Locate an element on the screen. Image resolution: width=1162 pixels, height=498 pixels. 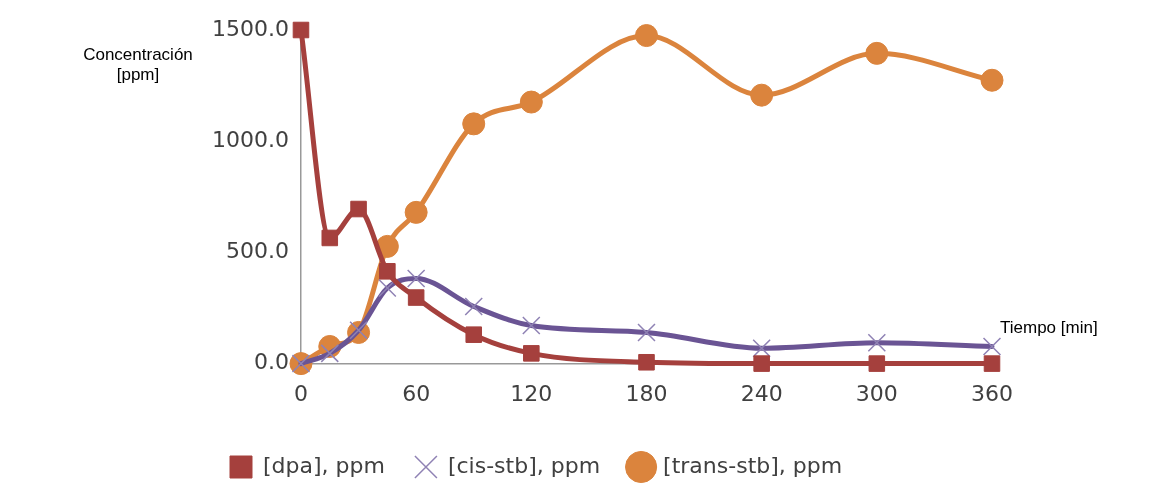
y-tick-label: 0.0 is located at coordinates (271, 362).